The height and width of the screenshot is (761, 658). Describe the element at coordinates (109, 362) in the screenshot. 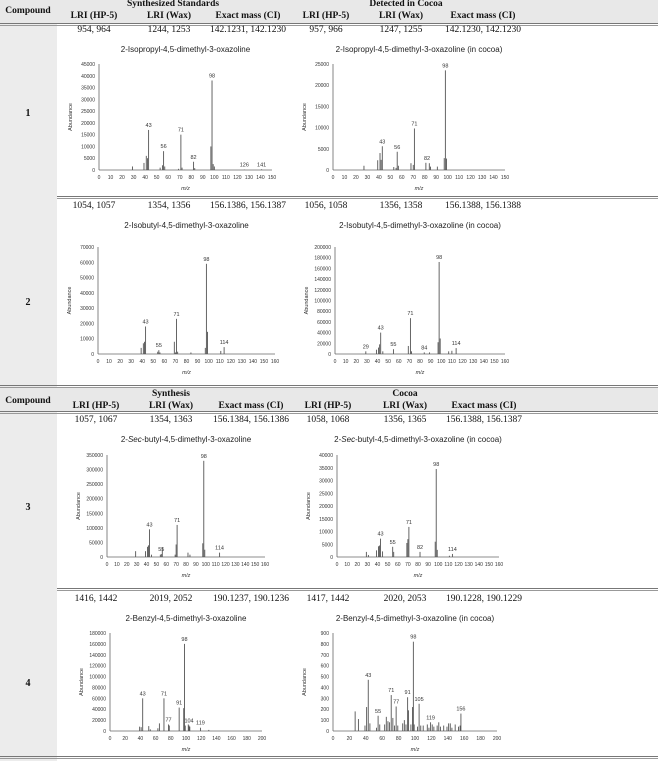

I see `x-tick-label: 10` at that location.